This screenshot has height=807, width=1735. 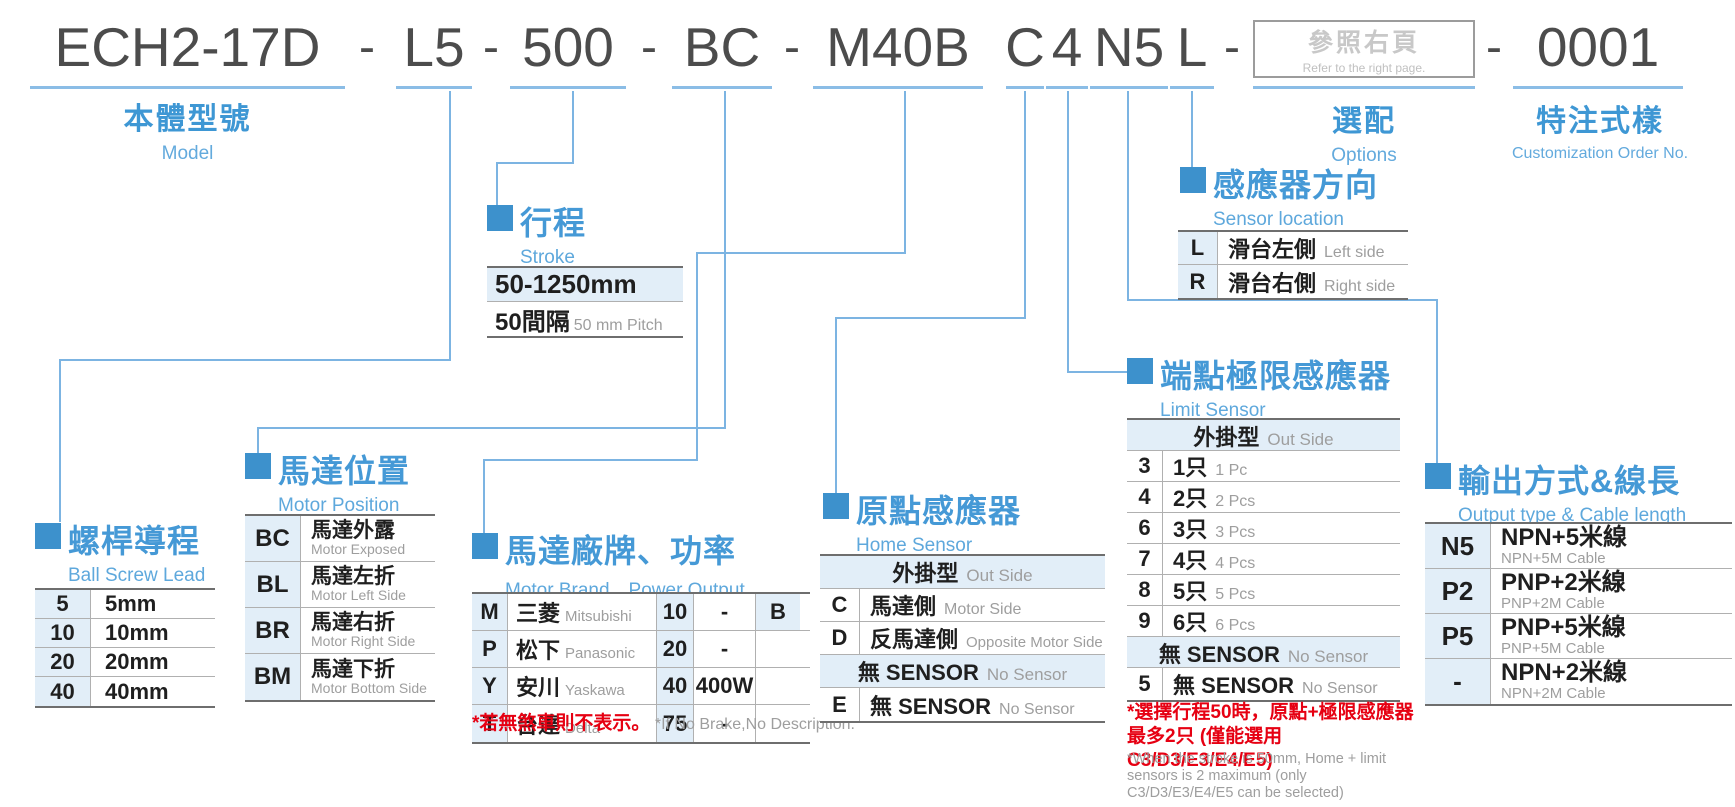 I want to click on customization-label-zh: 特注式樣, so click(x=1600, y=121).